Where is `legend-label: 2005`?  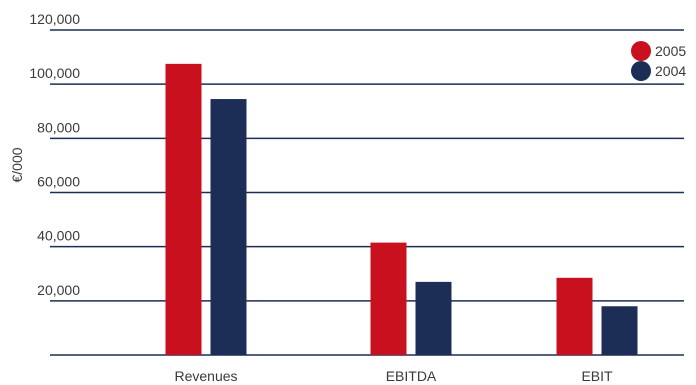 legend-label: 2005 is located at coordinates (670, 51).